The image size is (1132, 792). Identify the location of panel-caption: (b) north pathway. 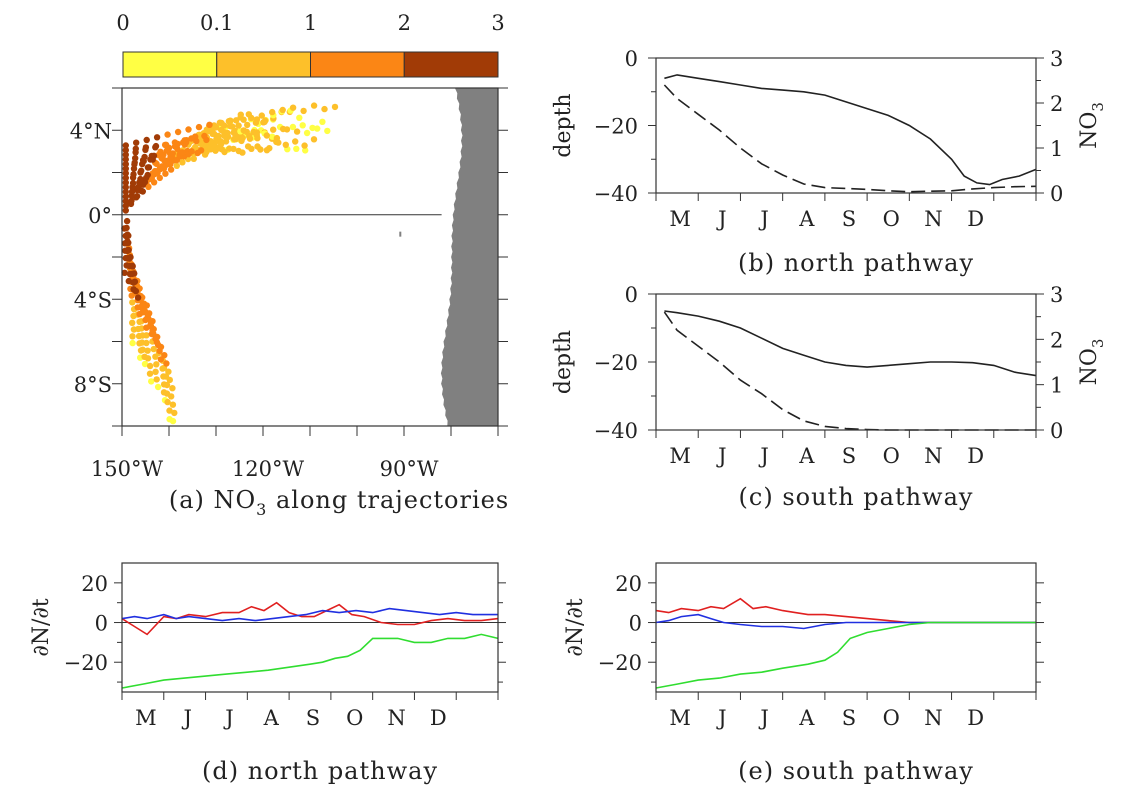
(856, 263).